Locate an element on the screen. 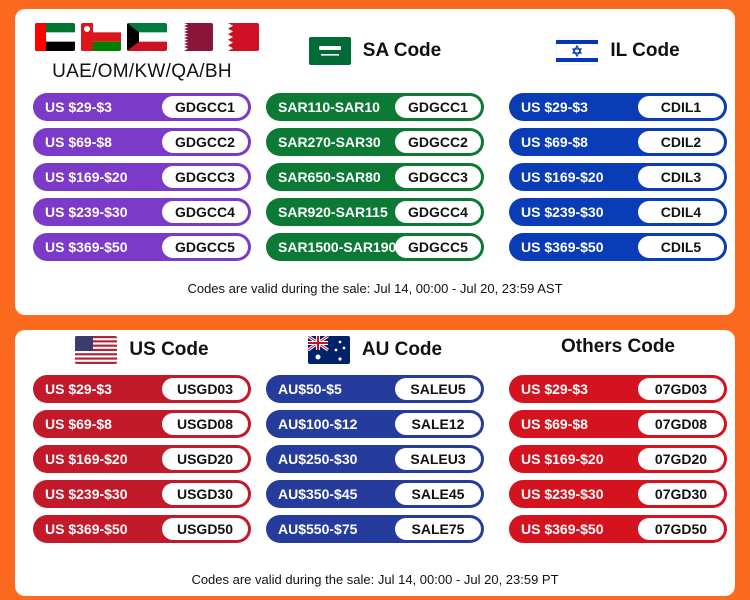  code-pill: US $169-$20 CDIL3 is located at coordinates (618, 177).